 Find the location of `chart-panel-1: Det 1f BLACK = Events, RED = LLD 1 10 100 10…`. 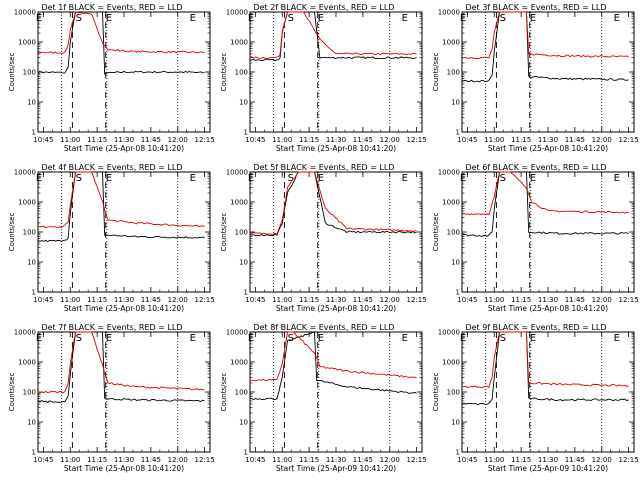

chart-panel-1: Det 1f BLACK = Events, RED = LLD 1 10 100 10… is located at coordinates (111, 78).